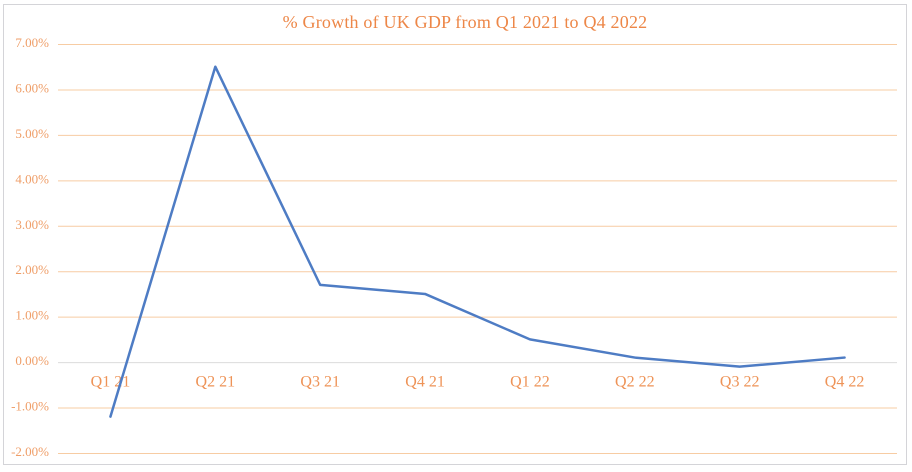 The image size is (912, 472). What do you see at coordinates (32, 178) in the screenshot?
I see `y-axis-tick-label: 4.00%` at bounding box center [32, 178].